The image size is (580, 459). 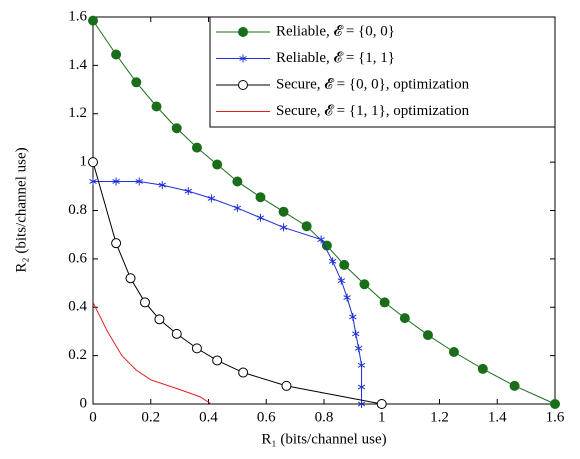 What do you see at coordinates (77, 355) in the screenshot?
I see `y-tick-label: 0.2` at bounding box center [77, 355].